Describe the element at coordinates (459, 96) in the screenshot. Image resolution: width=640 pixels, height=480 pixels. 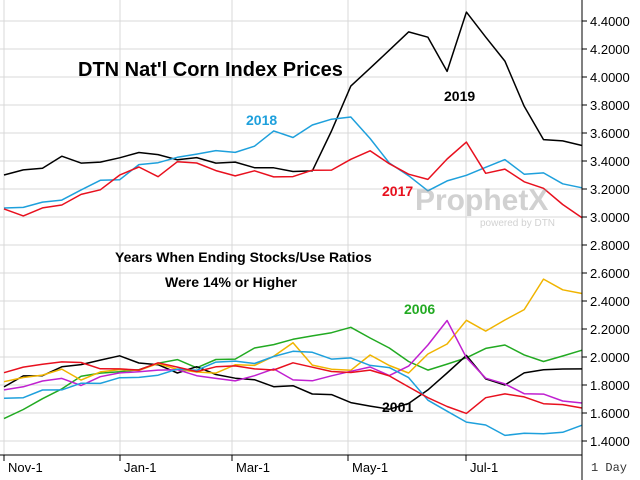
I see `label-2019: 2019` at that location.